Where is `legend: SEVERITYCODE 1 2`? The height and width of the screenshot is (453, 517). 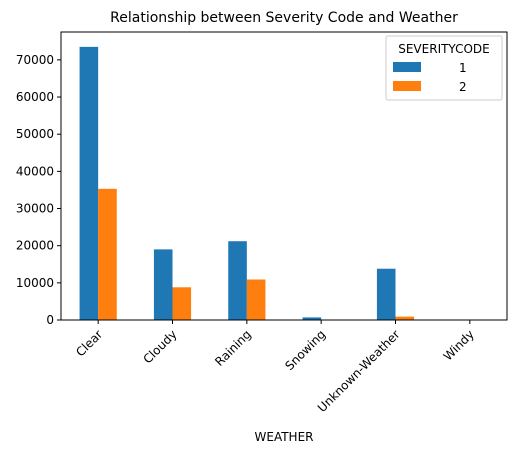
legend: SEVERITYCODE 1 2 is located at coordinates (444, 68).